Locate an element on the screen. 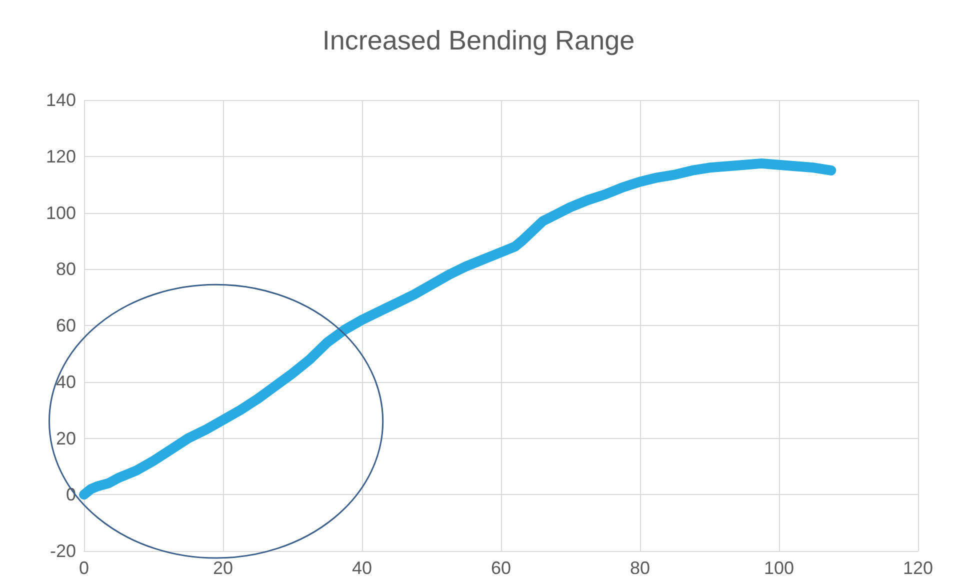 This screenshot has width=957, height=578. y-tick-label: 60 is located at coordinates (66, 326).